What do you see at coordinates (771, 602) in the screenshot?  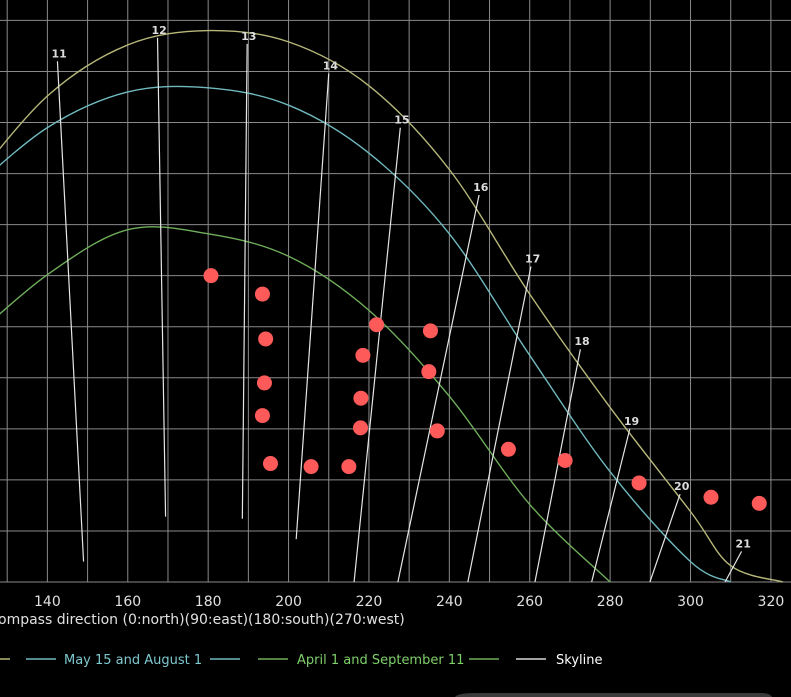 I see `x-tick-label: 320` at bounding box center [771, 602].